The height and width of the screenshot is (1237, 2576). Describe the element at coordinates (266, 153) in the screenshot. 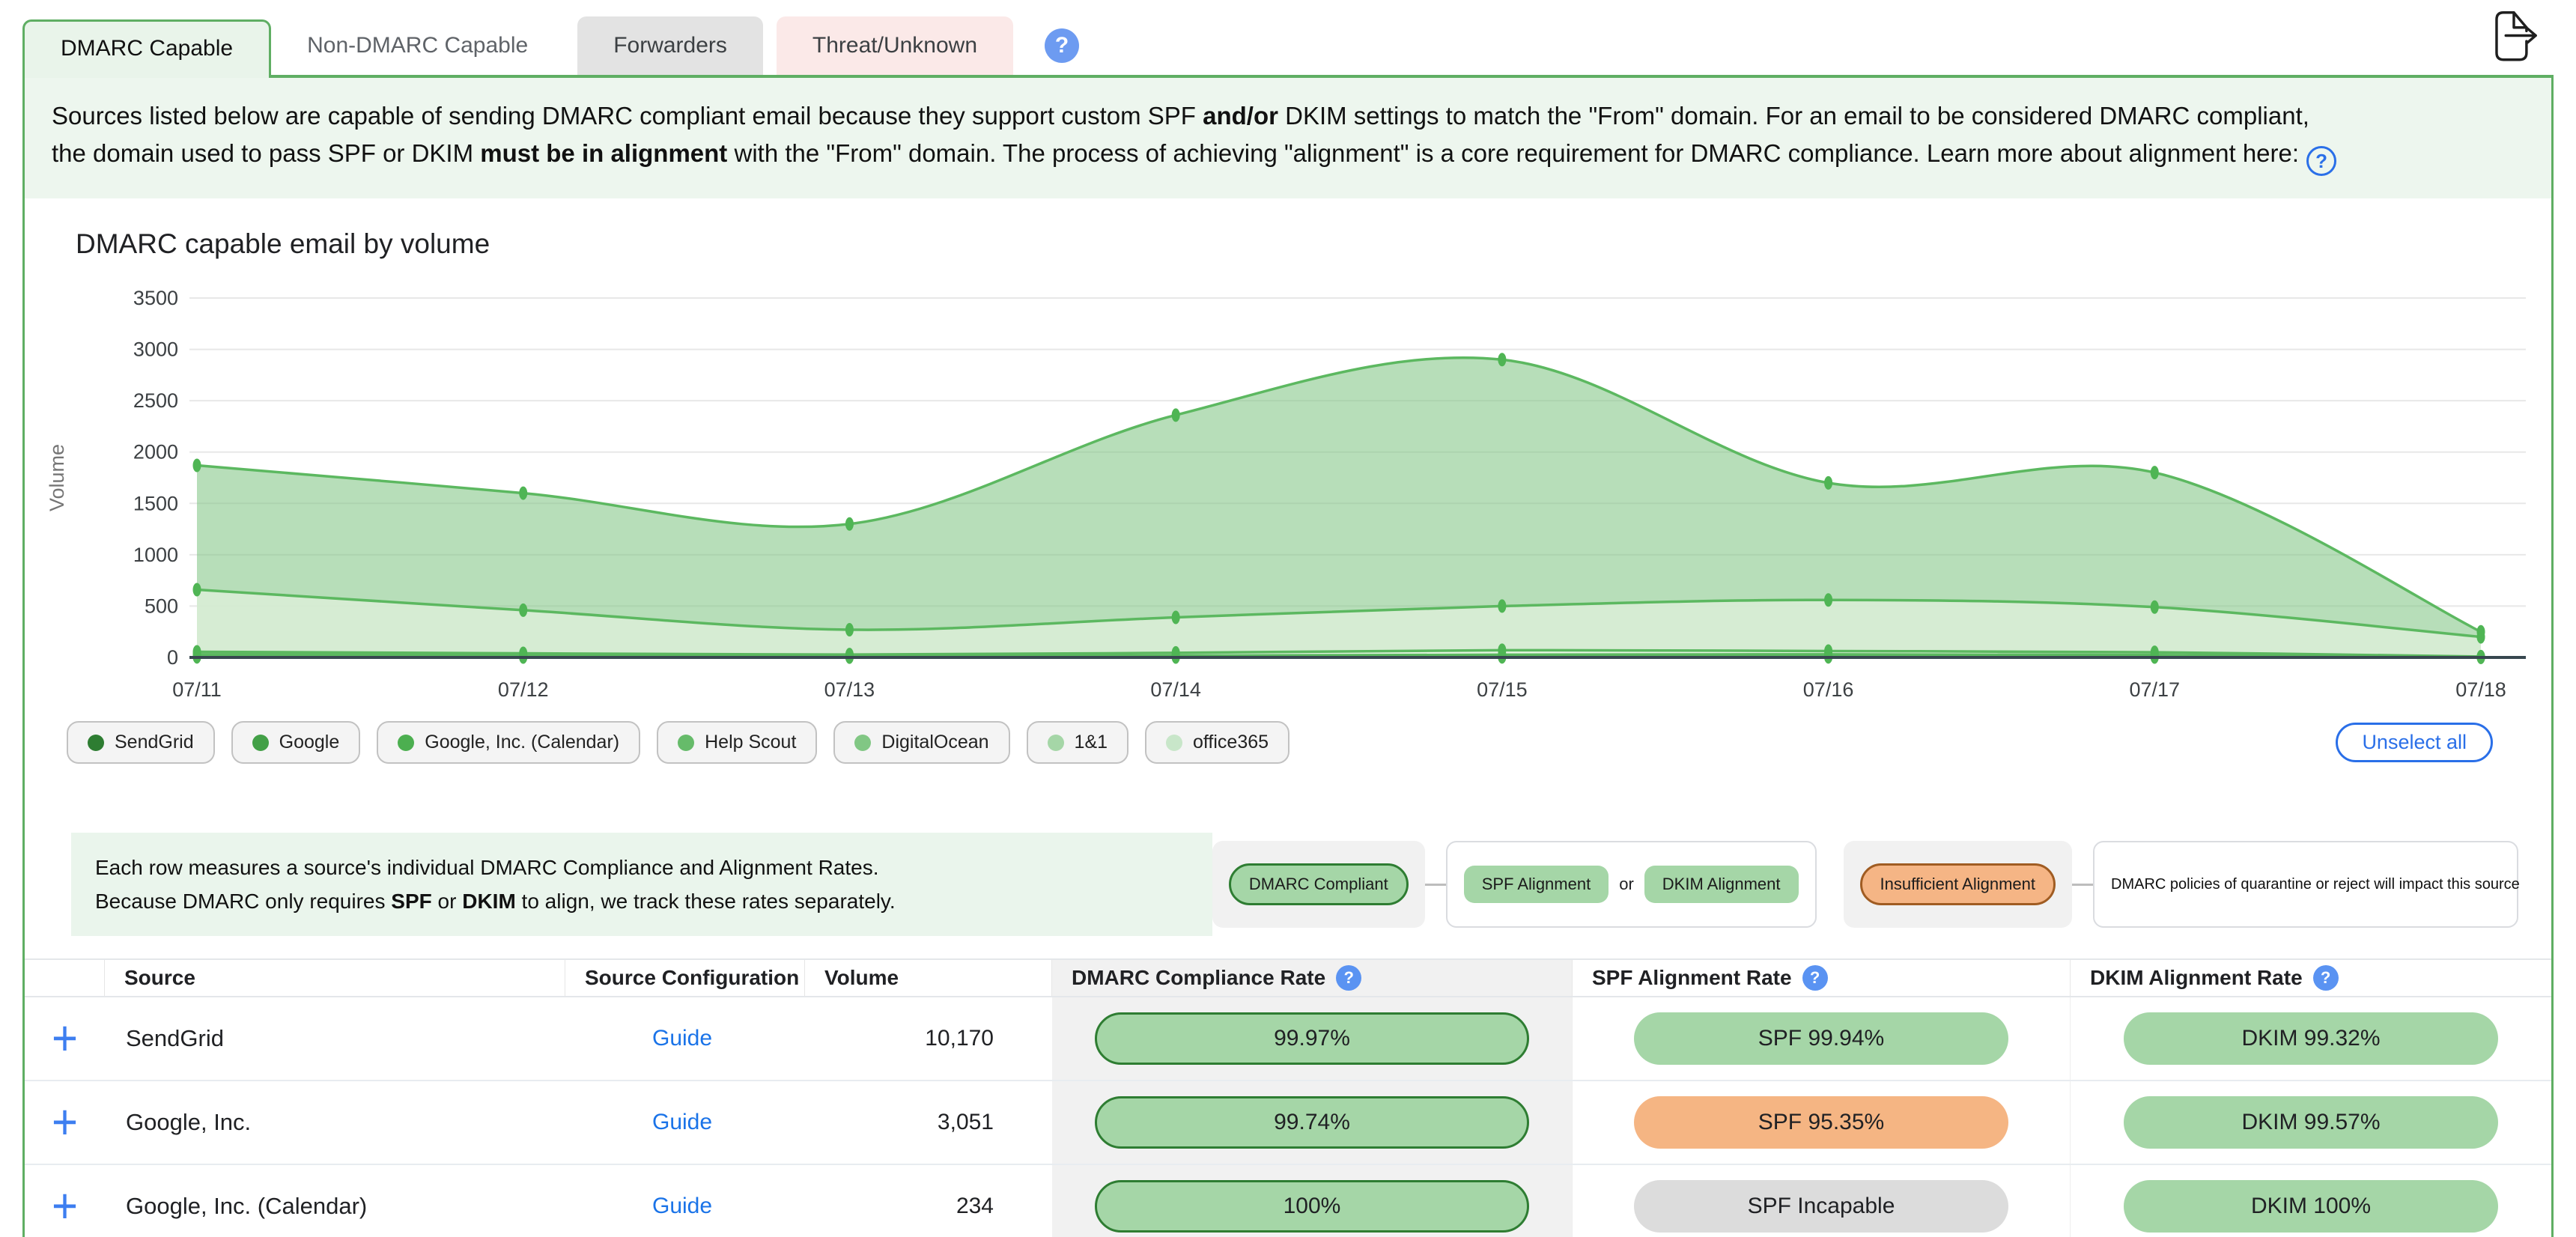

I see `description-text-2: the domain used to pass SPF or DKIM` at that location.